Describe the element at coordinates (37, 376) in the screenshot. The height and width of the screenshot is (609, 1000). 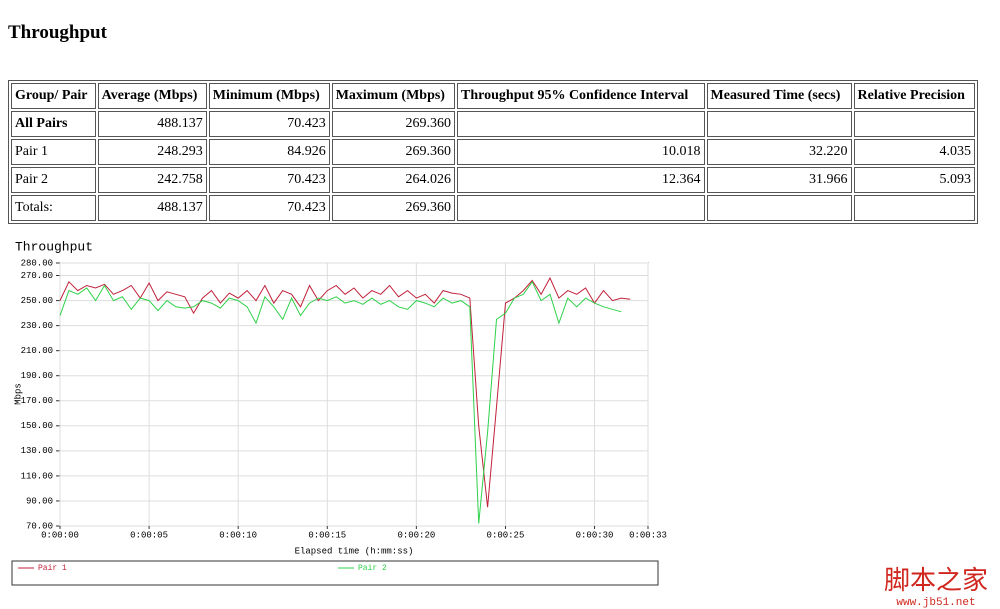
I see `y-tick-label: 190.00` at that location.